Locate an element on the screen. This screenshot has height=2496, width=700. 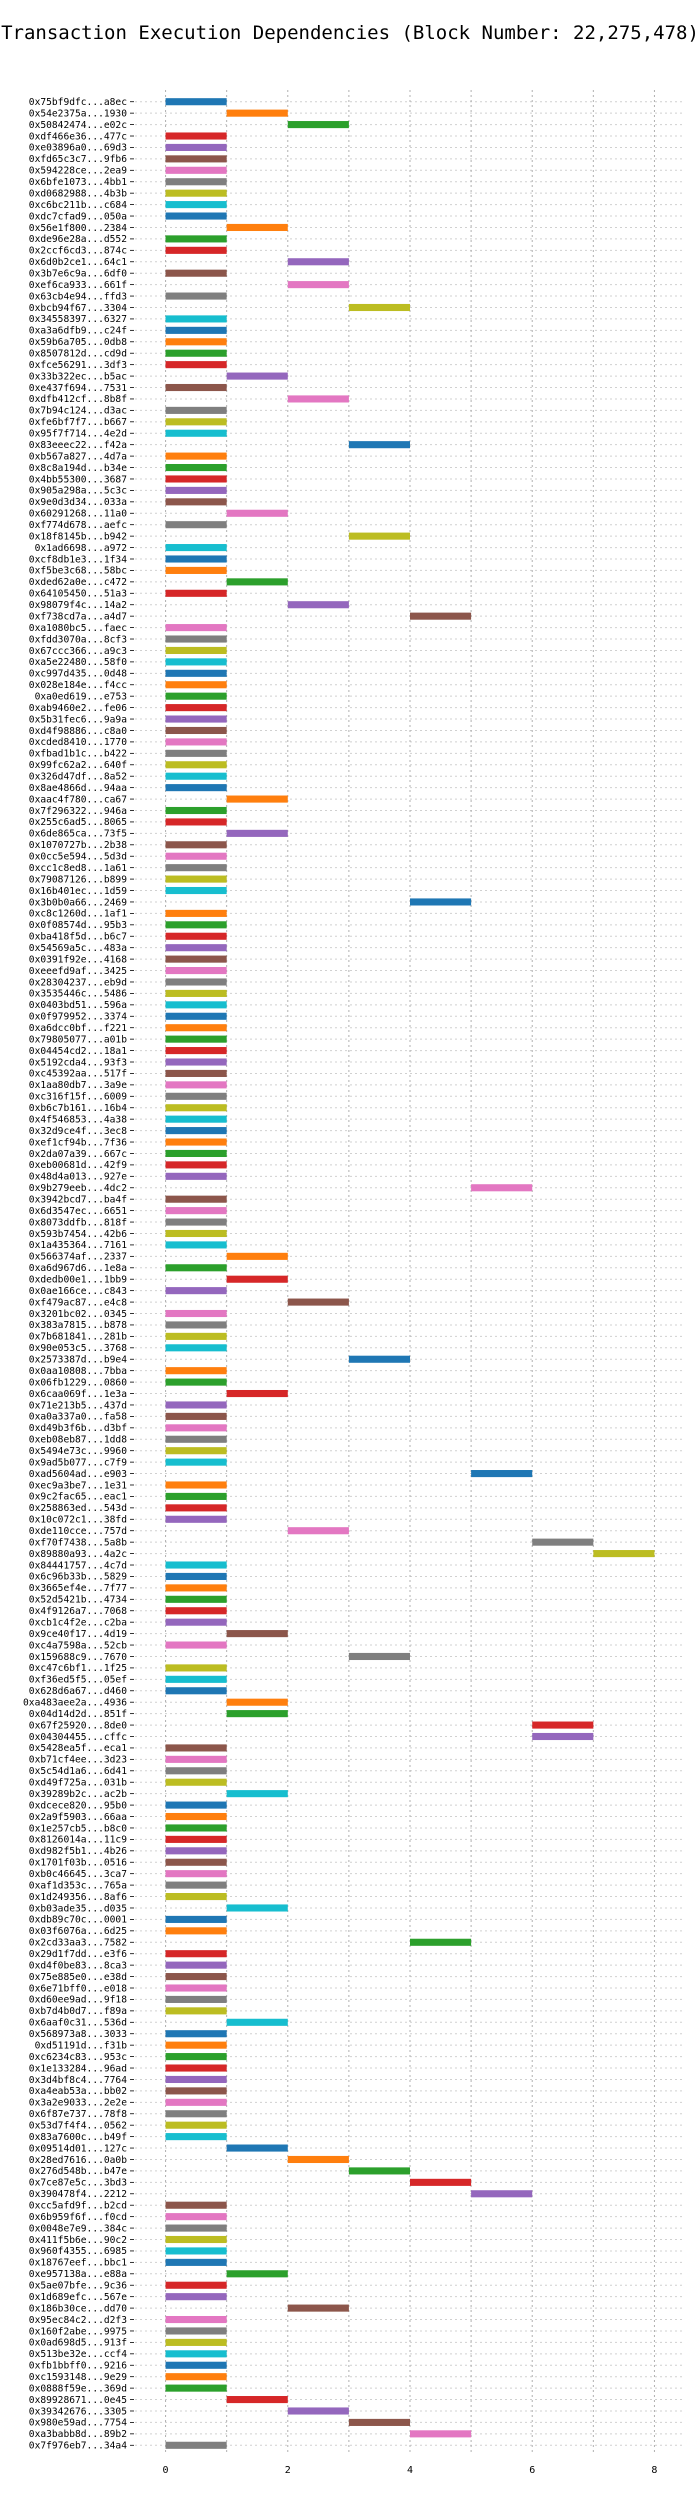
y-tick-label: 0xa1080bc5...faec is located at coordinates (78, 628).